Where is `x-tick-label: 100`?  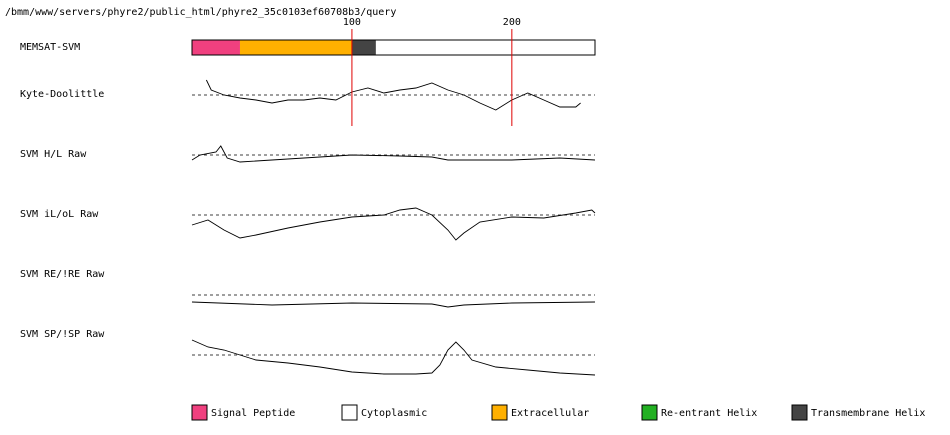
x-tick-label: 100 is located at coordinates (352, 22).